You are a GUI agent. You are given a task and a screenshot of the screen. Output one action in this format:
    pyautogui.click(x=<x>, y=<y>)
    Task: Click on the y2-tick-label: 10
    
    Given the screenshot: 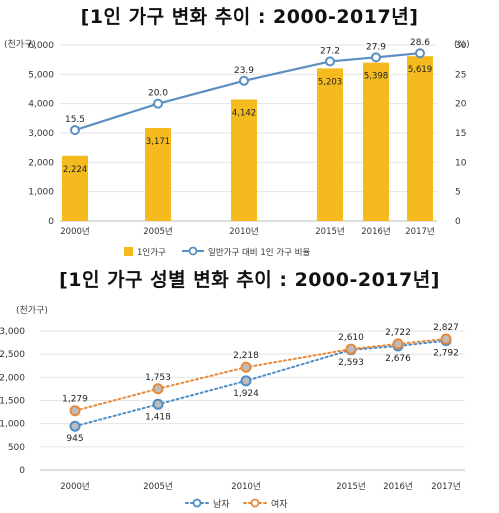 What is the action you would take?
    pyautogui.click(x=461, y=163)
    